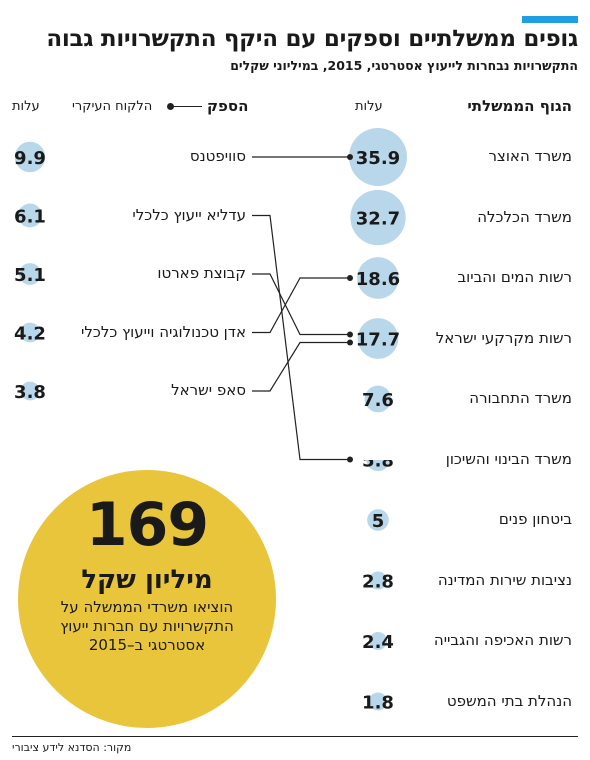 Image resolution: width=590 pixels, height=760 pixels. What do you see at coordinates (502, 640) in the screenshot?
I see `ministry-name: רשות האכיפה והגבייה` at bounding box center [502, 640].